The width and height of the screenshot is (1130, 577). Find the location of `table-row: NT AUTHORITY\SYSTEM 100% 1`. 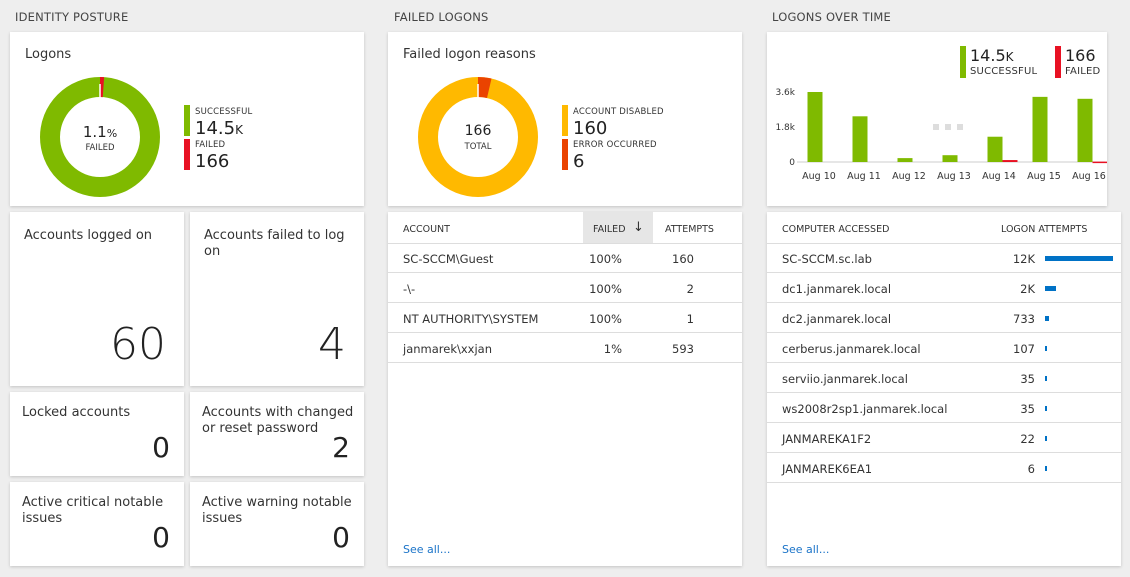

table-row: NT AUTHORITY\SYSTEM 100% 1 is located at coordinates (565, 318).